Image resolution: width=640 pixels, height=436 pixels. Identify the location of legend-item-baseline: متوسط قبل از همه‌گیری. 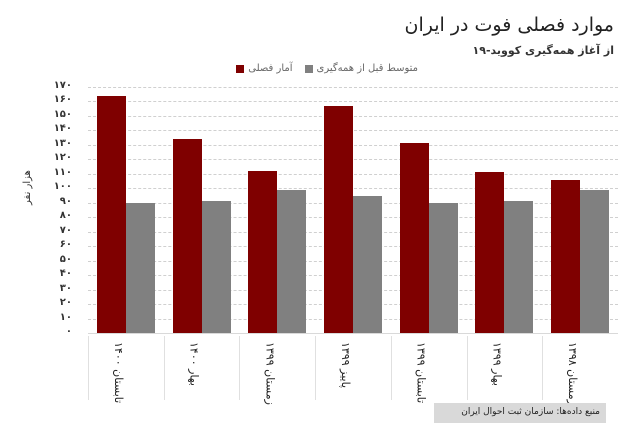
(361, 68).